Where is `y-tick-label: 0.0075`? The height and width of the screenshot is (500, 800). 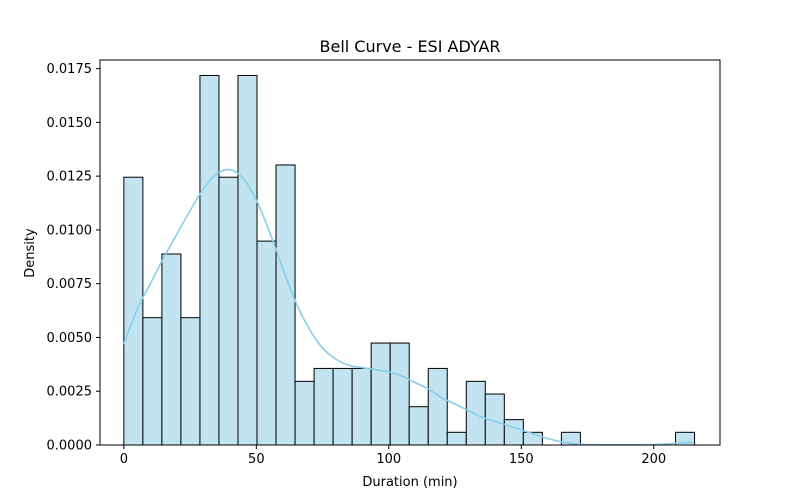 y-tick-label: 0.0075 is located at coordinates (70, 284).